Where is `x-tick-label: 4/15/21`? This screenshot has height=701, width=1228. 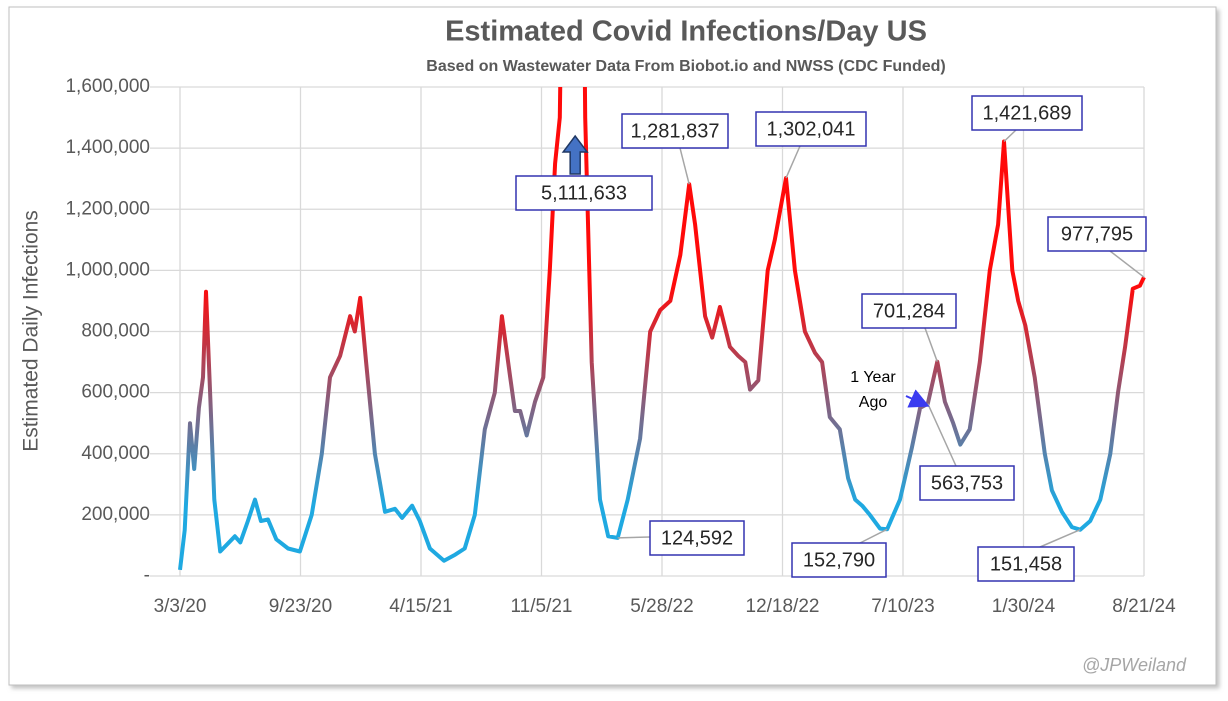
x-tick-label: 4/15/21 is located at coordinates (420, 606).